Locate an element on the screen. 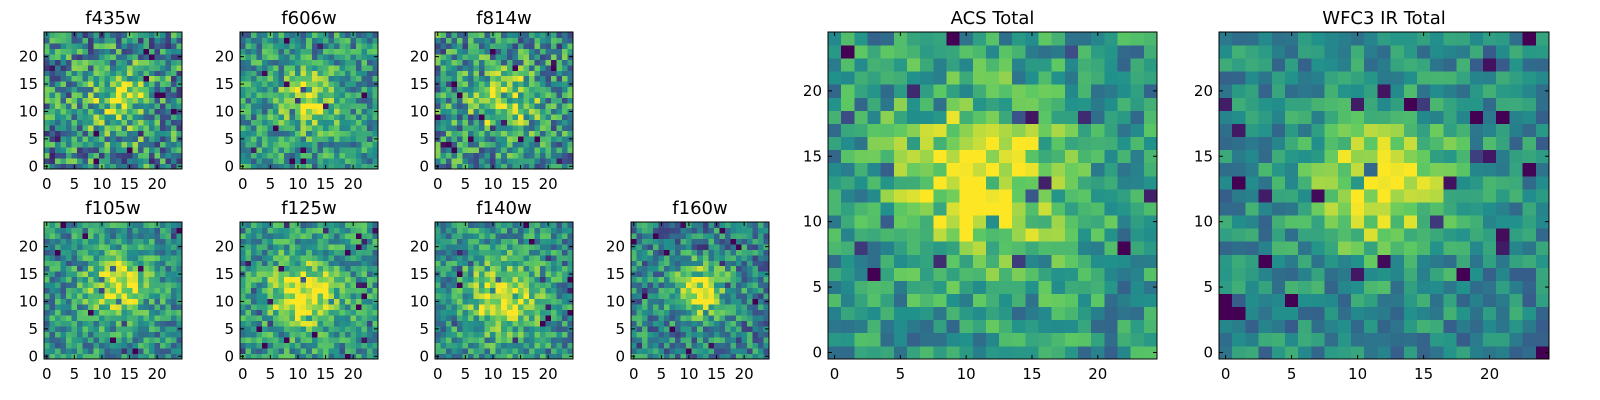 This screenshot has height=400, width=1600. y-tick-label: 10 is located at coordinates (419, 301).